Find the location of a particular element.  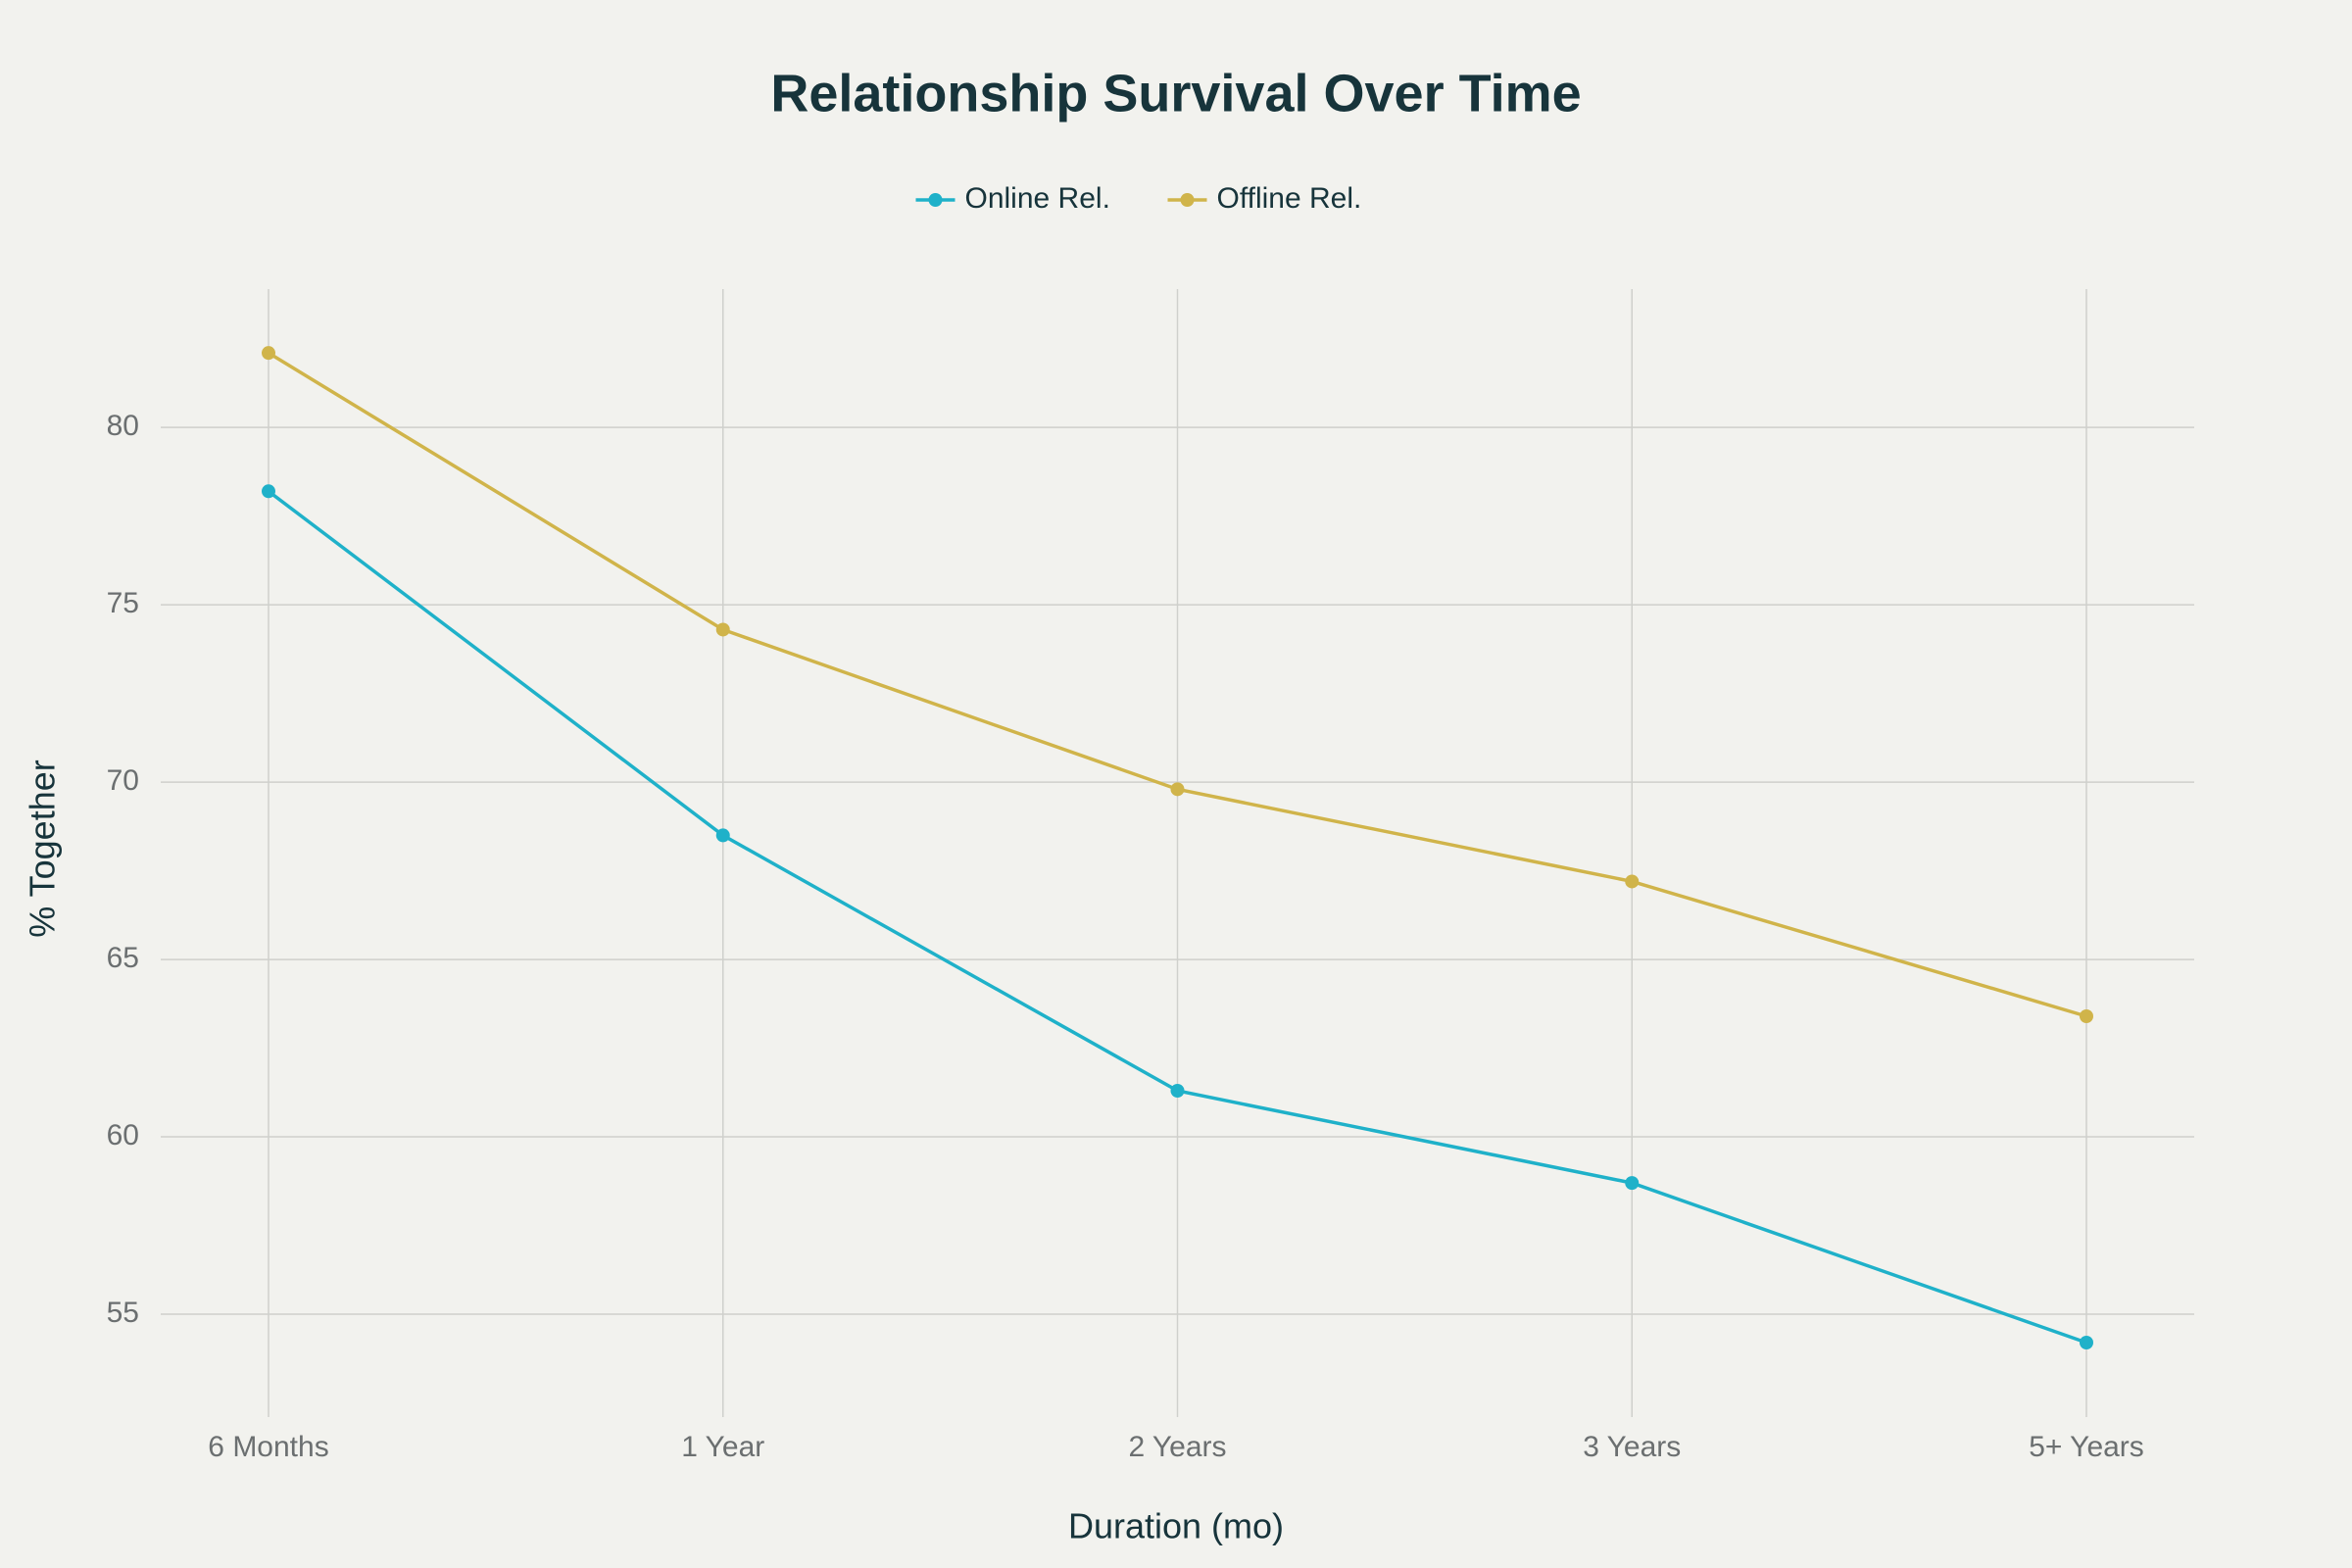

y-tick-label: 65 is located at coordinates (123, 958).